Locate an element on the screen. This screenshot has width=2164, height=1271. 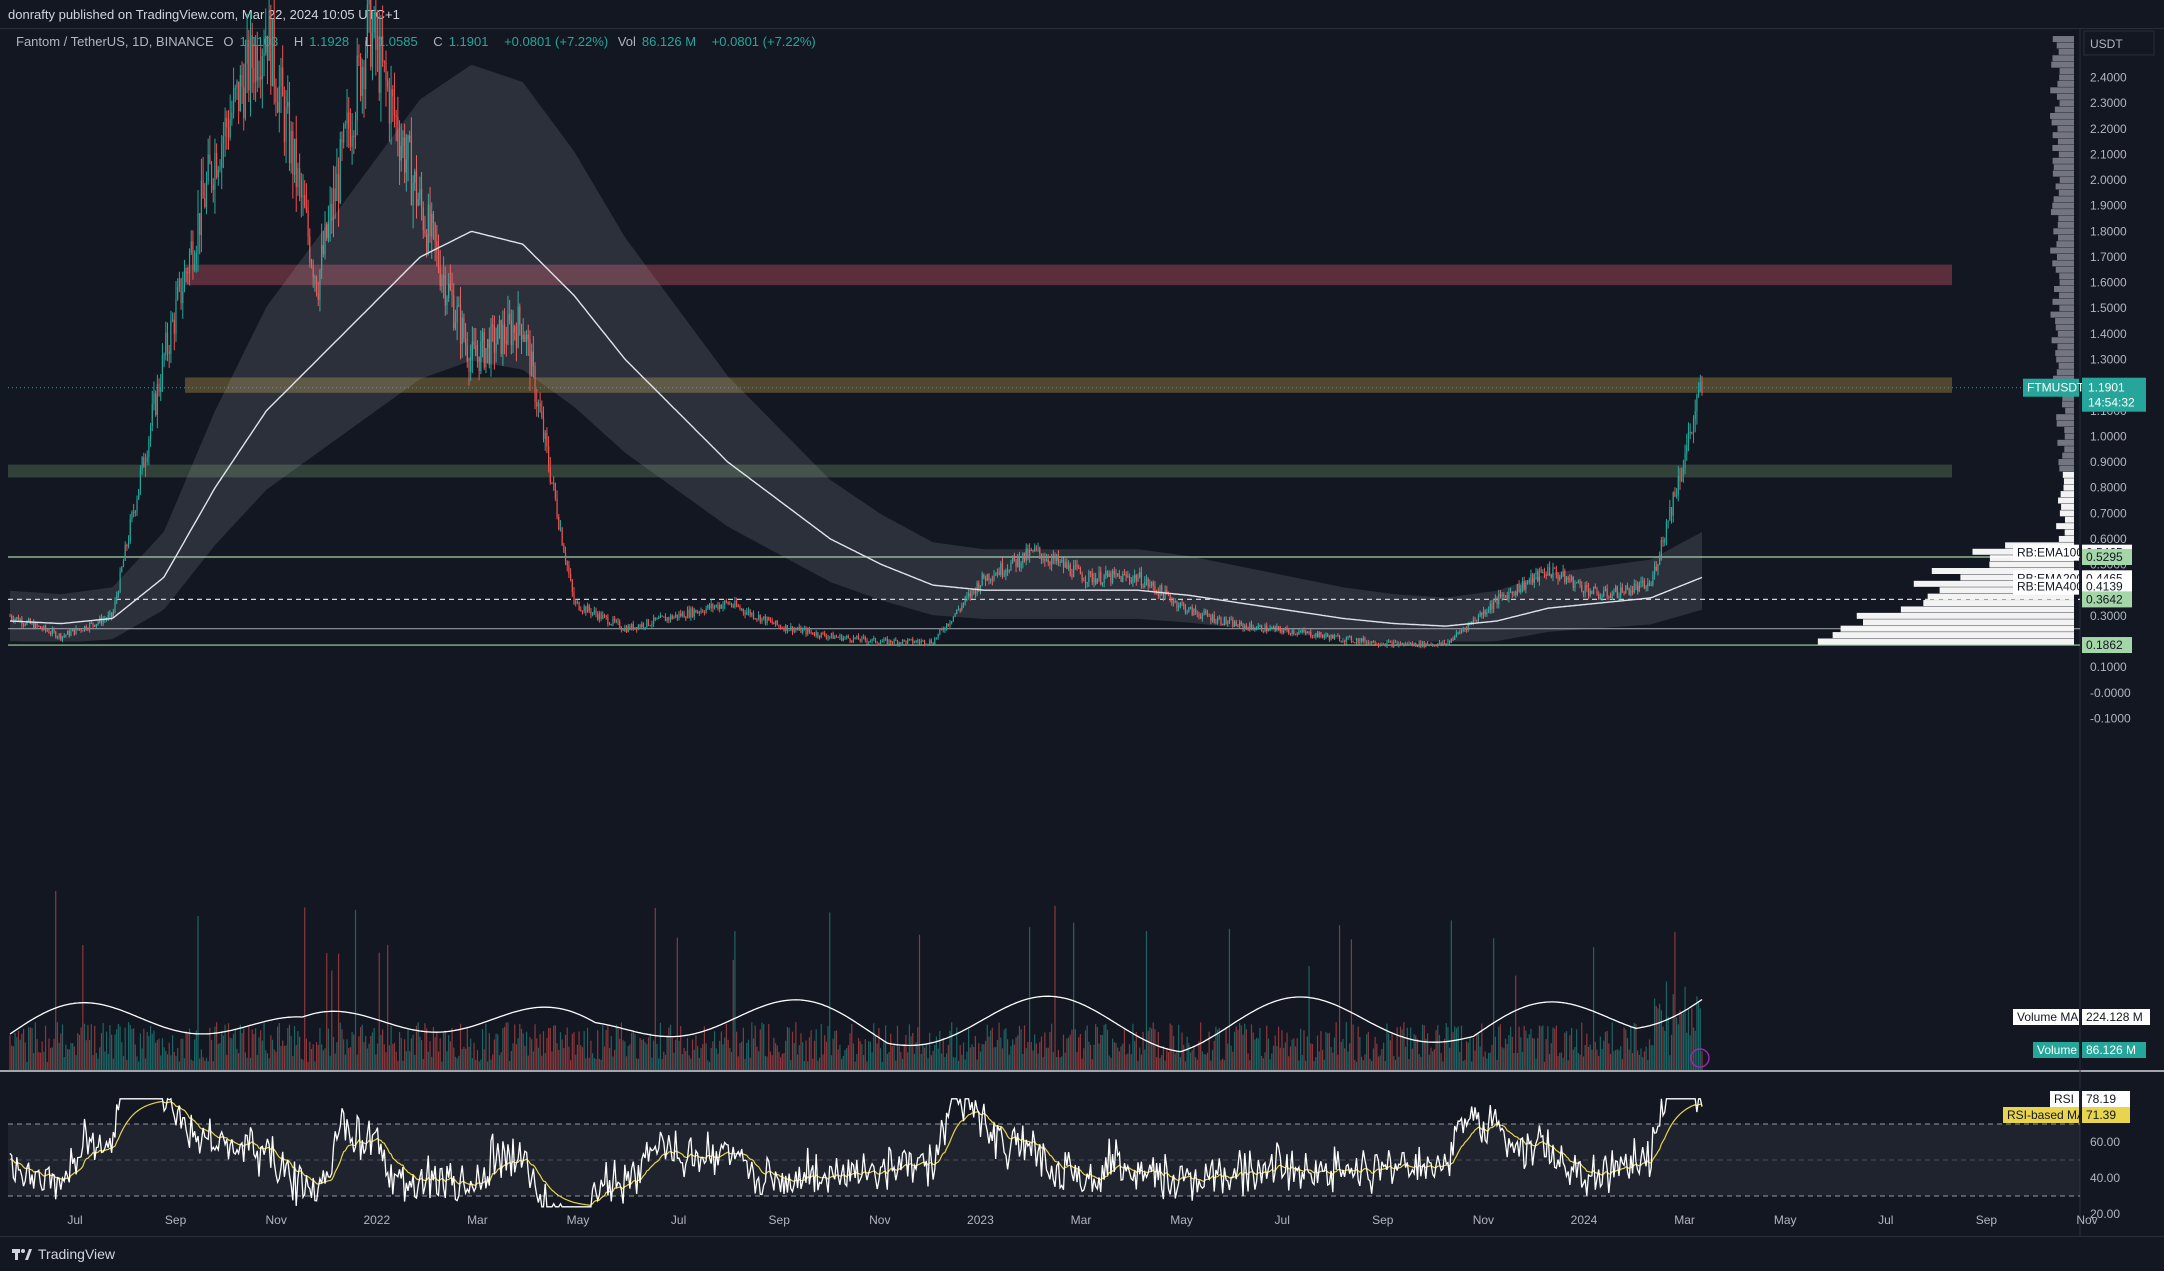
volume-ma-label: Volume MA is located at coordinates (2047, 1017).